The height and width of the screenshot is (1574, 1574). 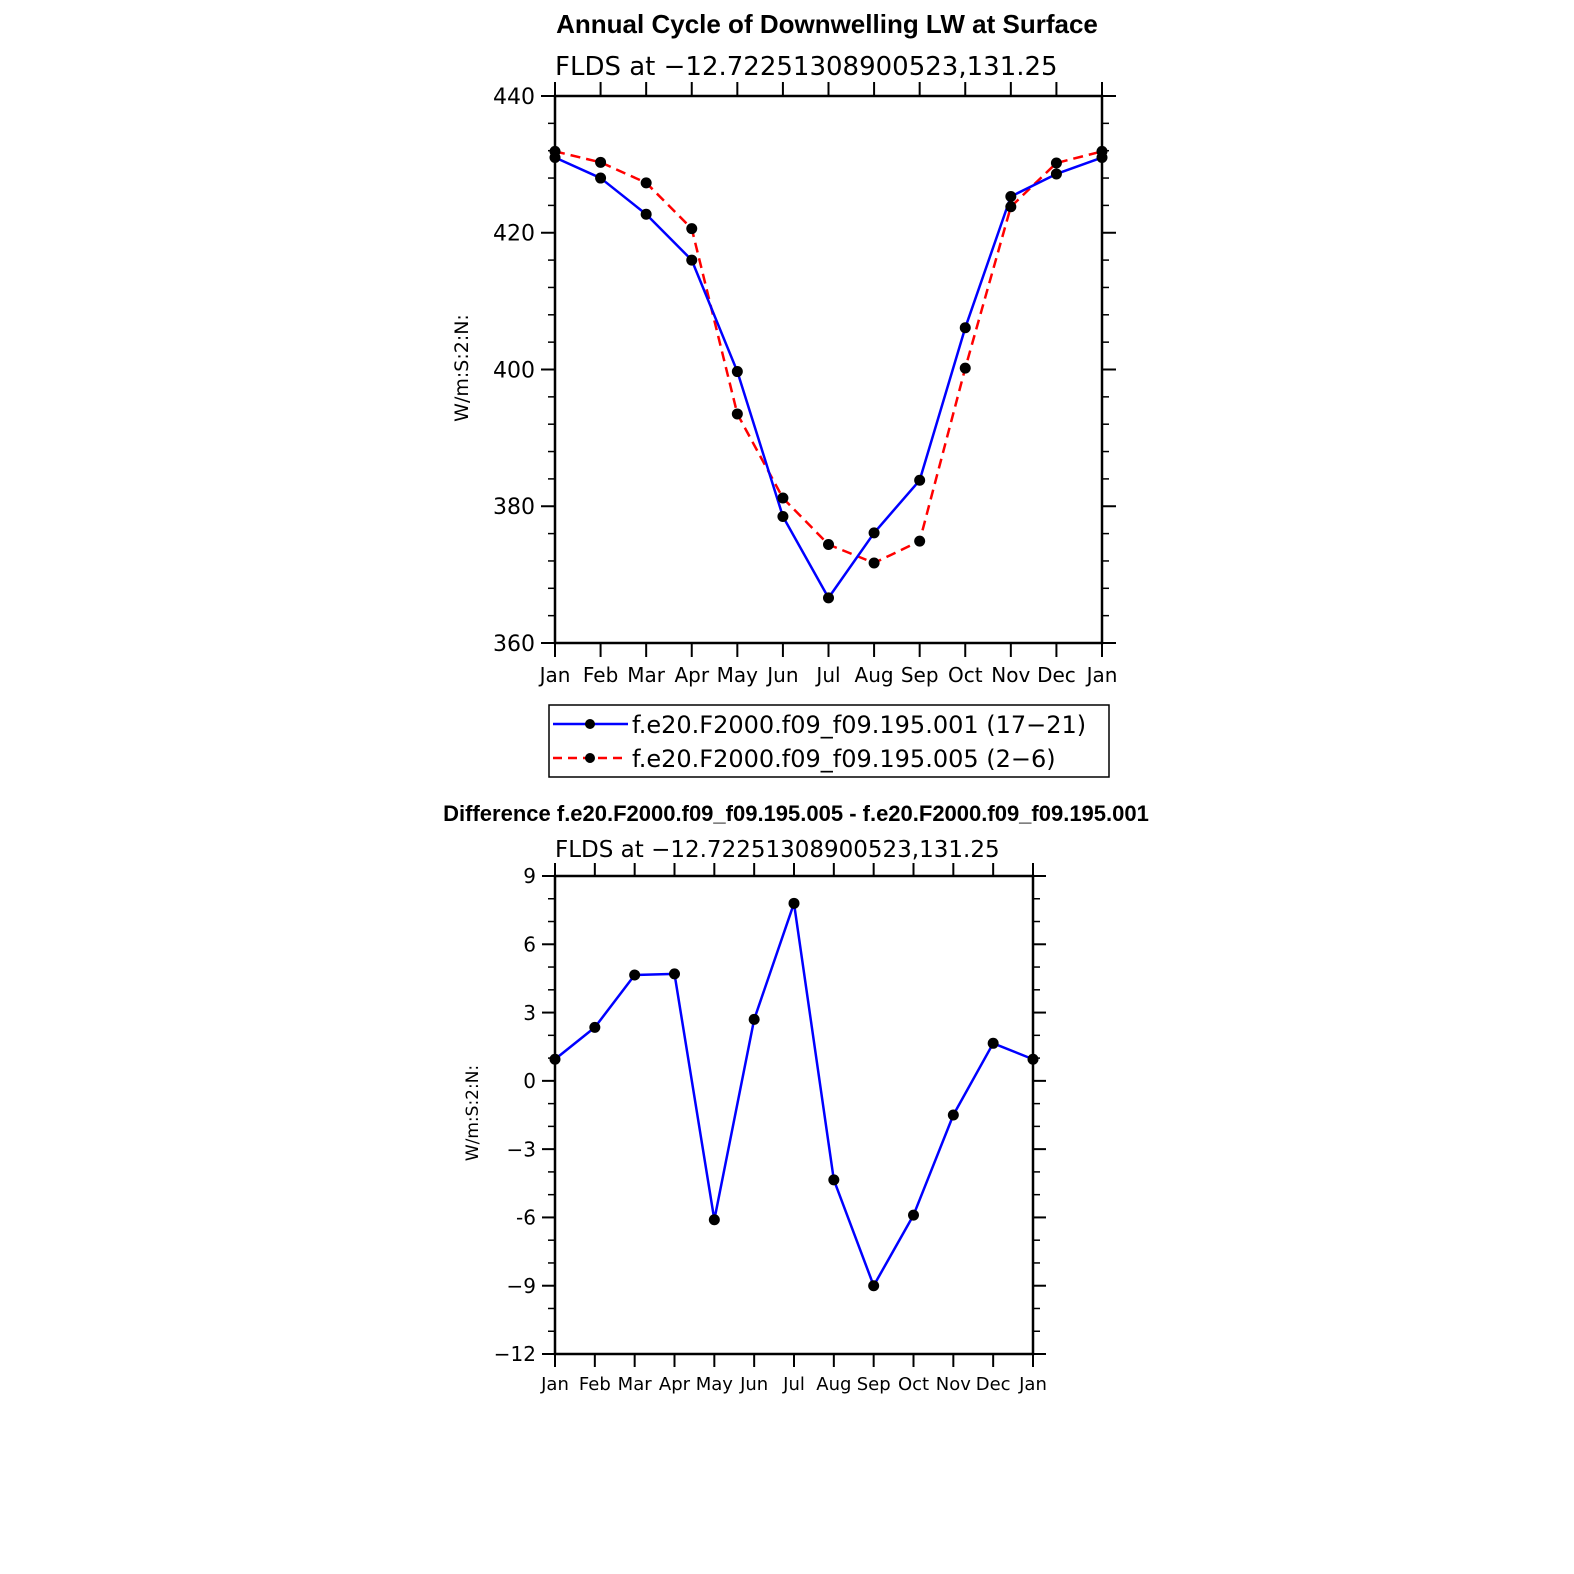 What do you see at coordinates (859, 725) in the screenshot?
I see `legend-label-series-1: f.e20.F2000.f09_f09.195.001 (17−21)` at bounding box center [859, 725].